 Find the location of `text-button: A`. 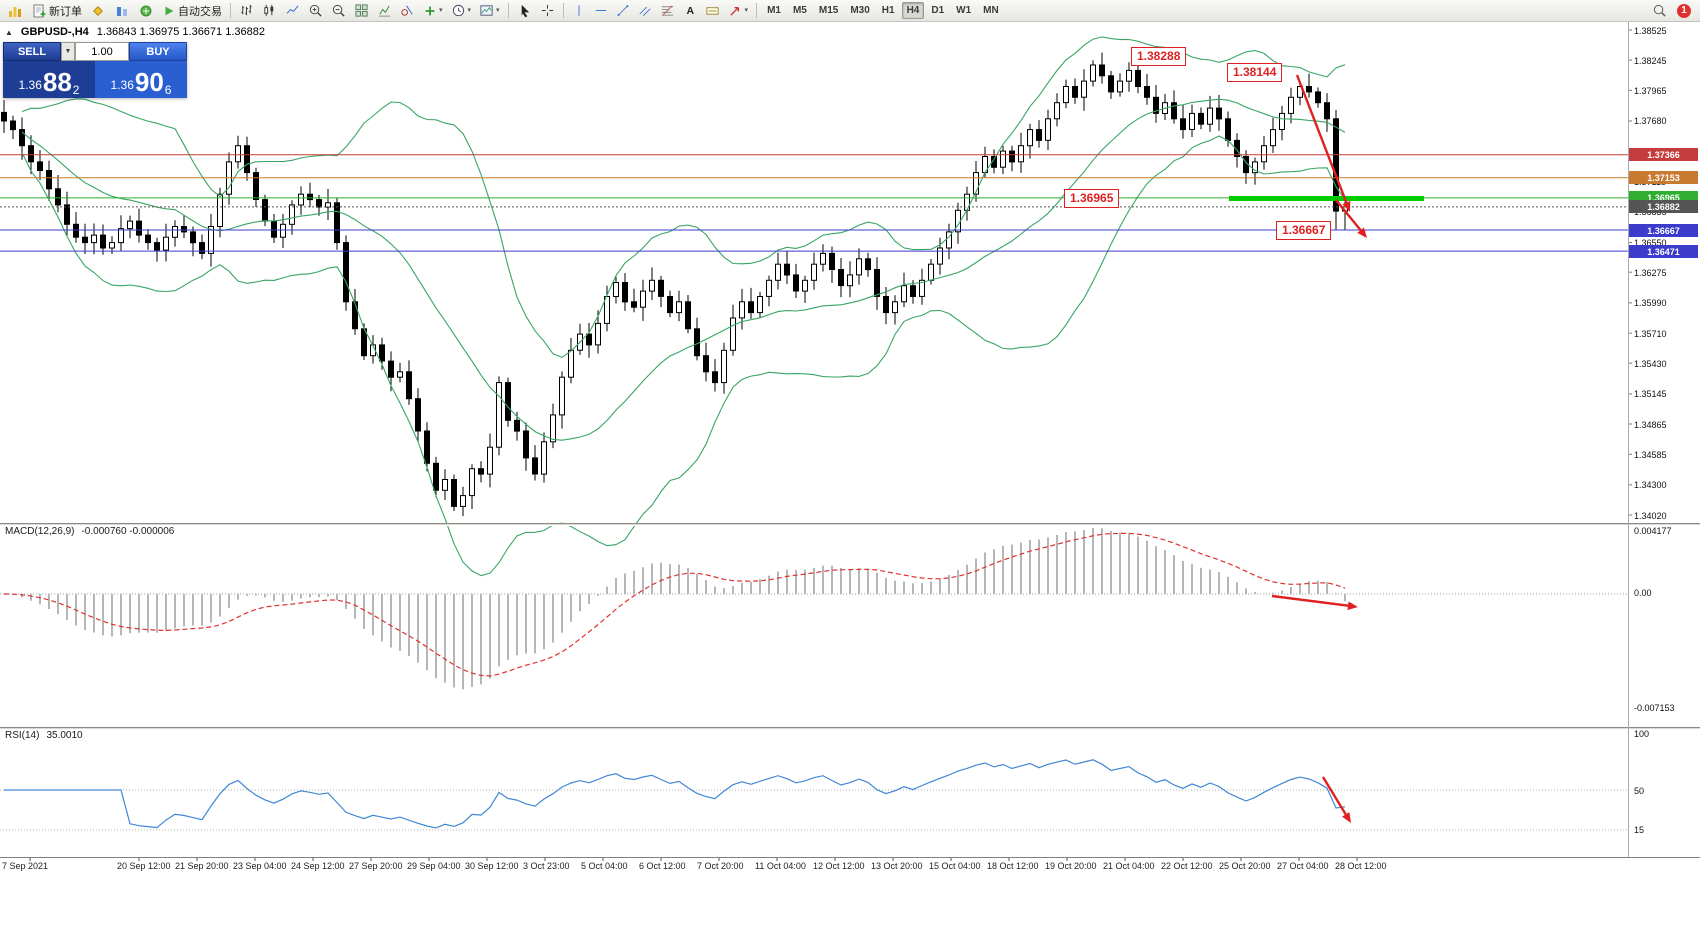

text-button: A is located at coordinates (690, 11).